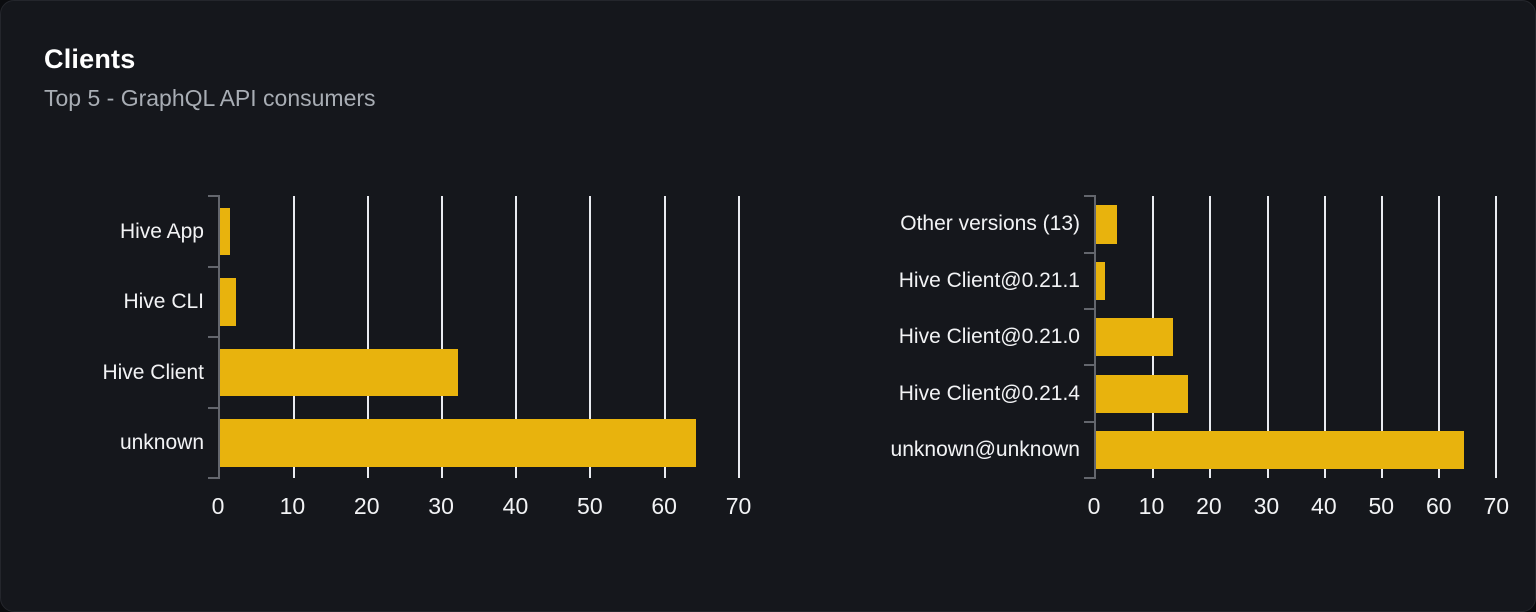 The image size is (1536, 612). What do you see at coordinates (161, 443) in the screenshot?
I see `category-label: unknown` at bounding box center [161, 443].